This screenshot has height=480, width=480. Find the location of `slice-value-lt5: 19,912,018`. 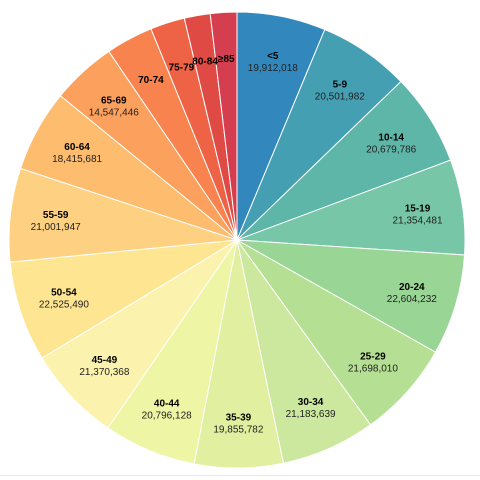

slice-value-lt5: 19,912,018 is located at coordinates (273, 68).